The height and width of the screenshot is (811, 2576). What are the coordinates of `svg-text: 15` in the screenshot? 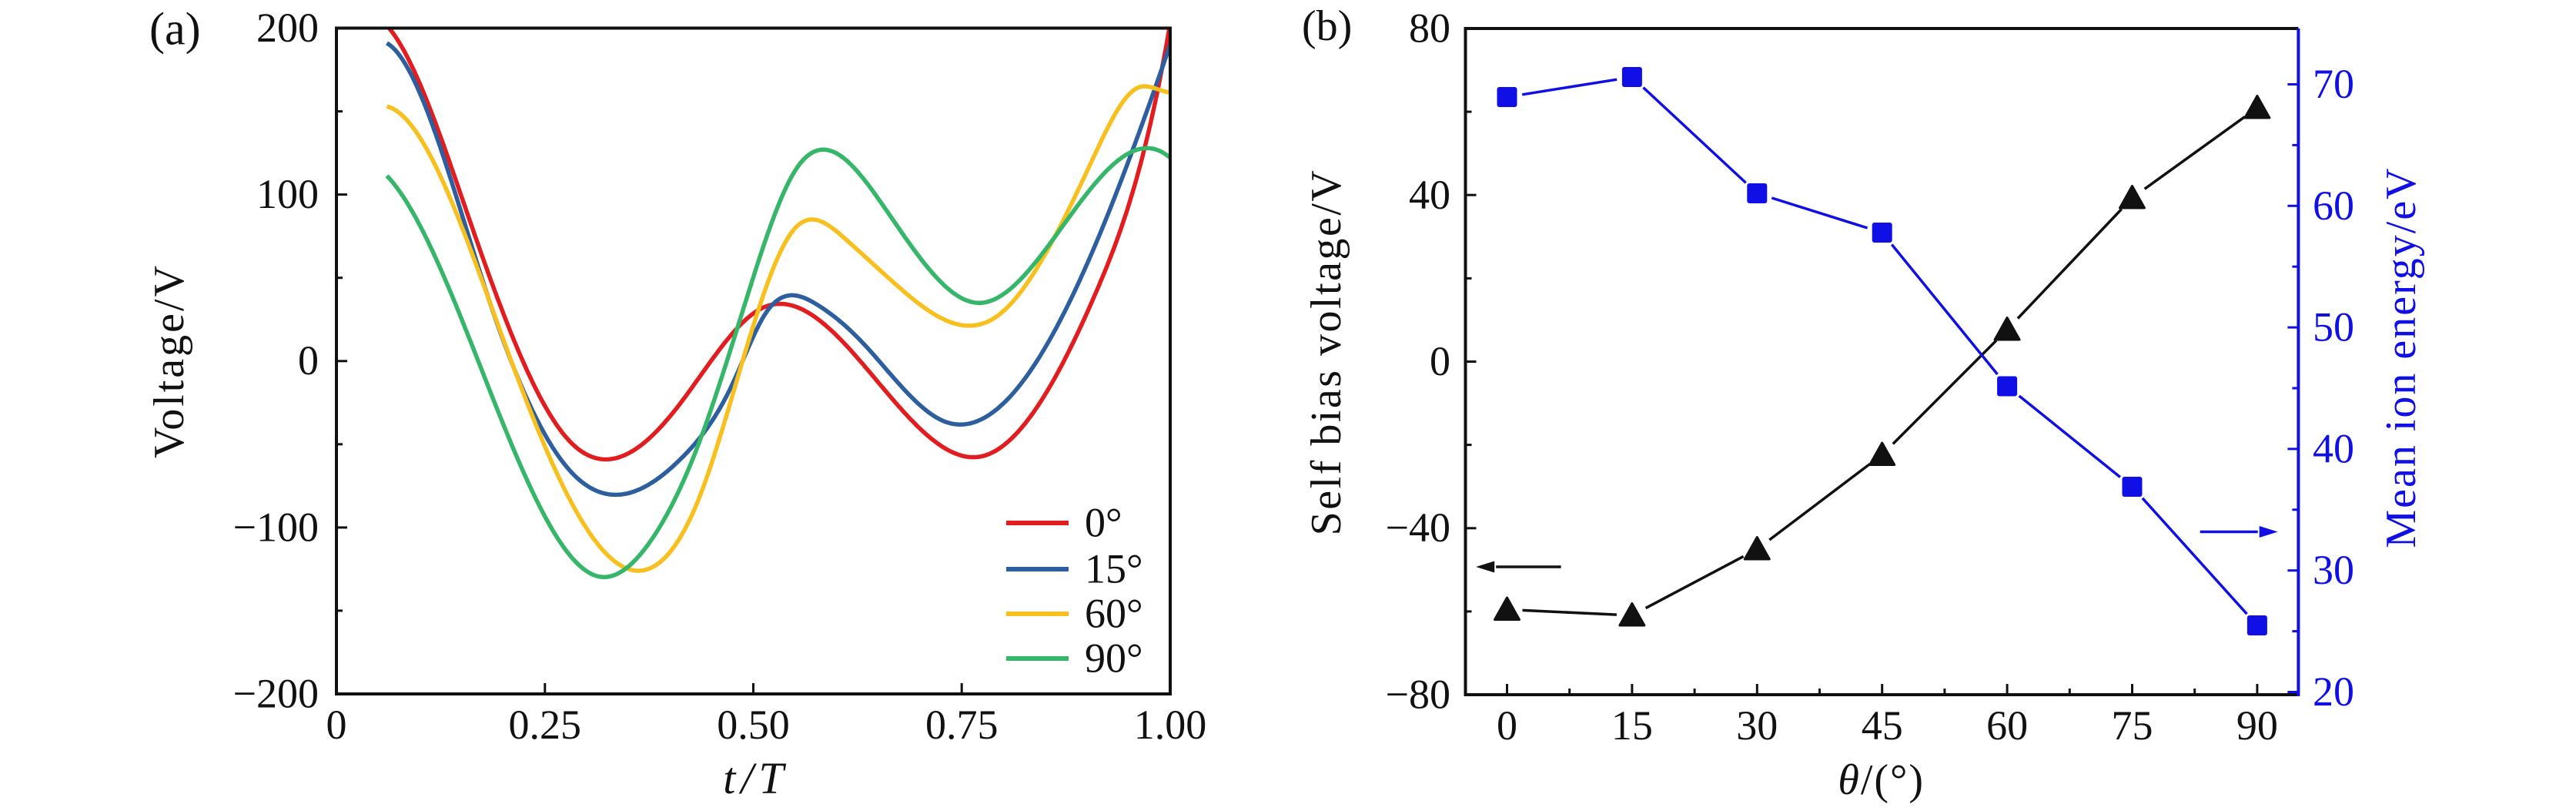 It's located at (1632, 725).